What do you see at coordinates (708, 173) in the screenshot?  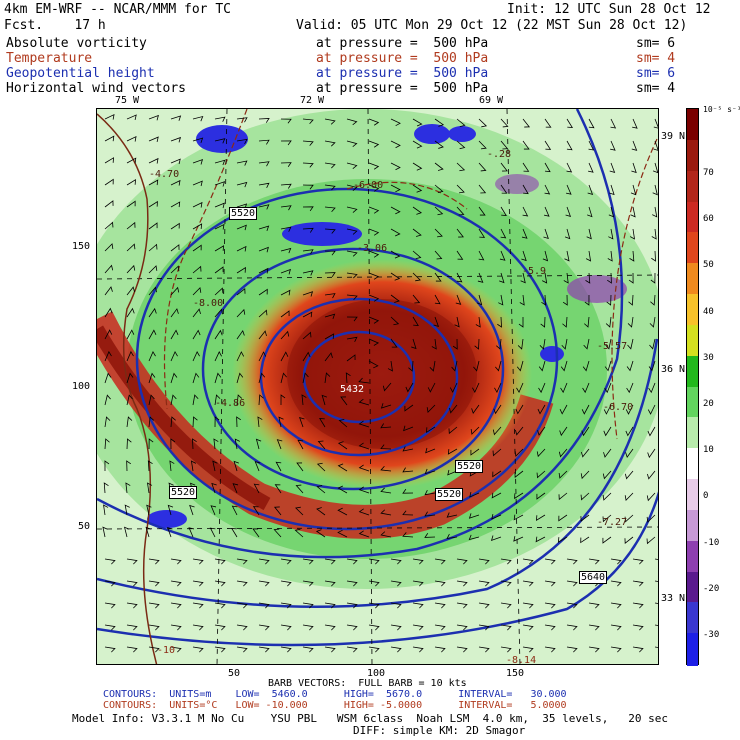 I see `colorbar-label: 70` at bounding box center [708, 173].